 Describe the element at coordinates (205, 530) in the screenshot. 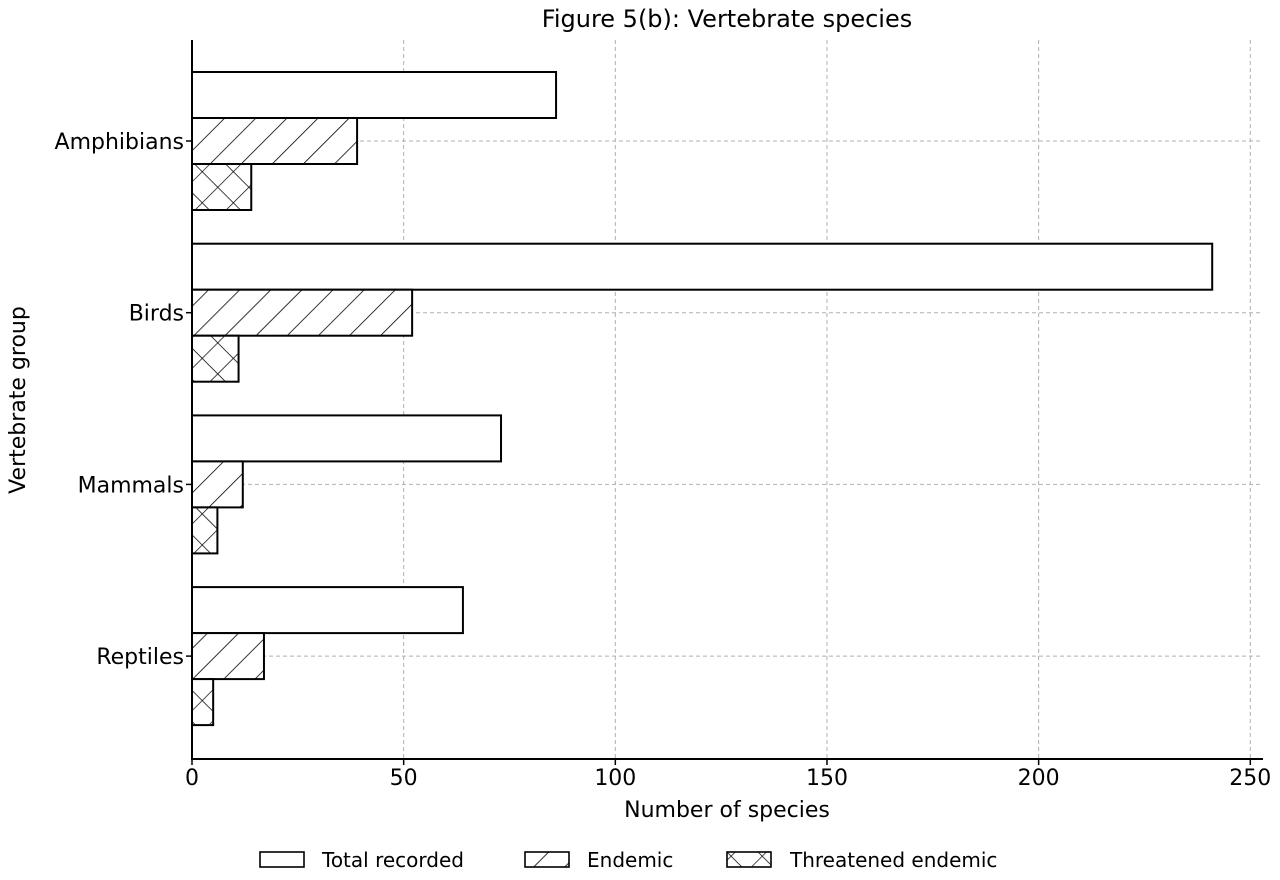

I see `bar-mammals-threatened-endemic` at that location.